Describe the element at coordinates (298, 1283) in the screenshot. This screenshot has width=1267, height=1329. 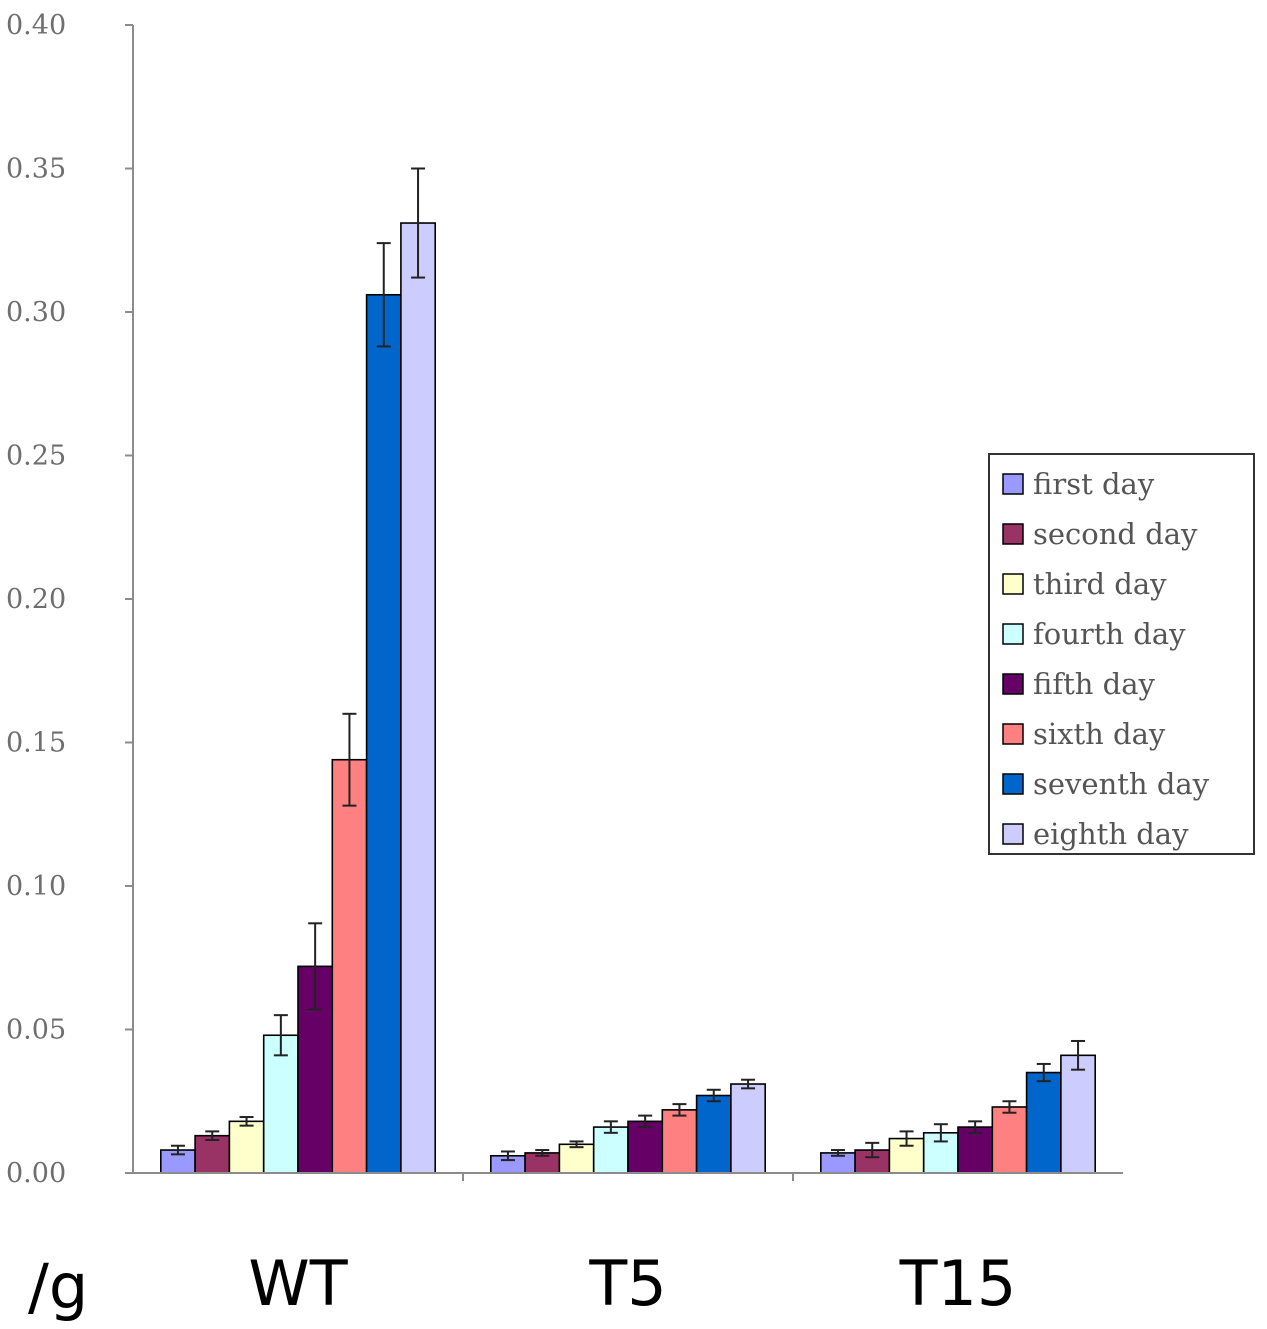
I see `x-category-label: WT` at that location.